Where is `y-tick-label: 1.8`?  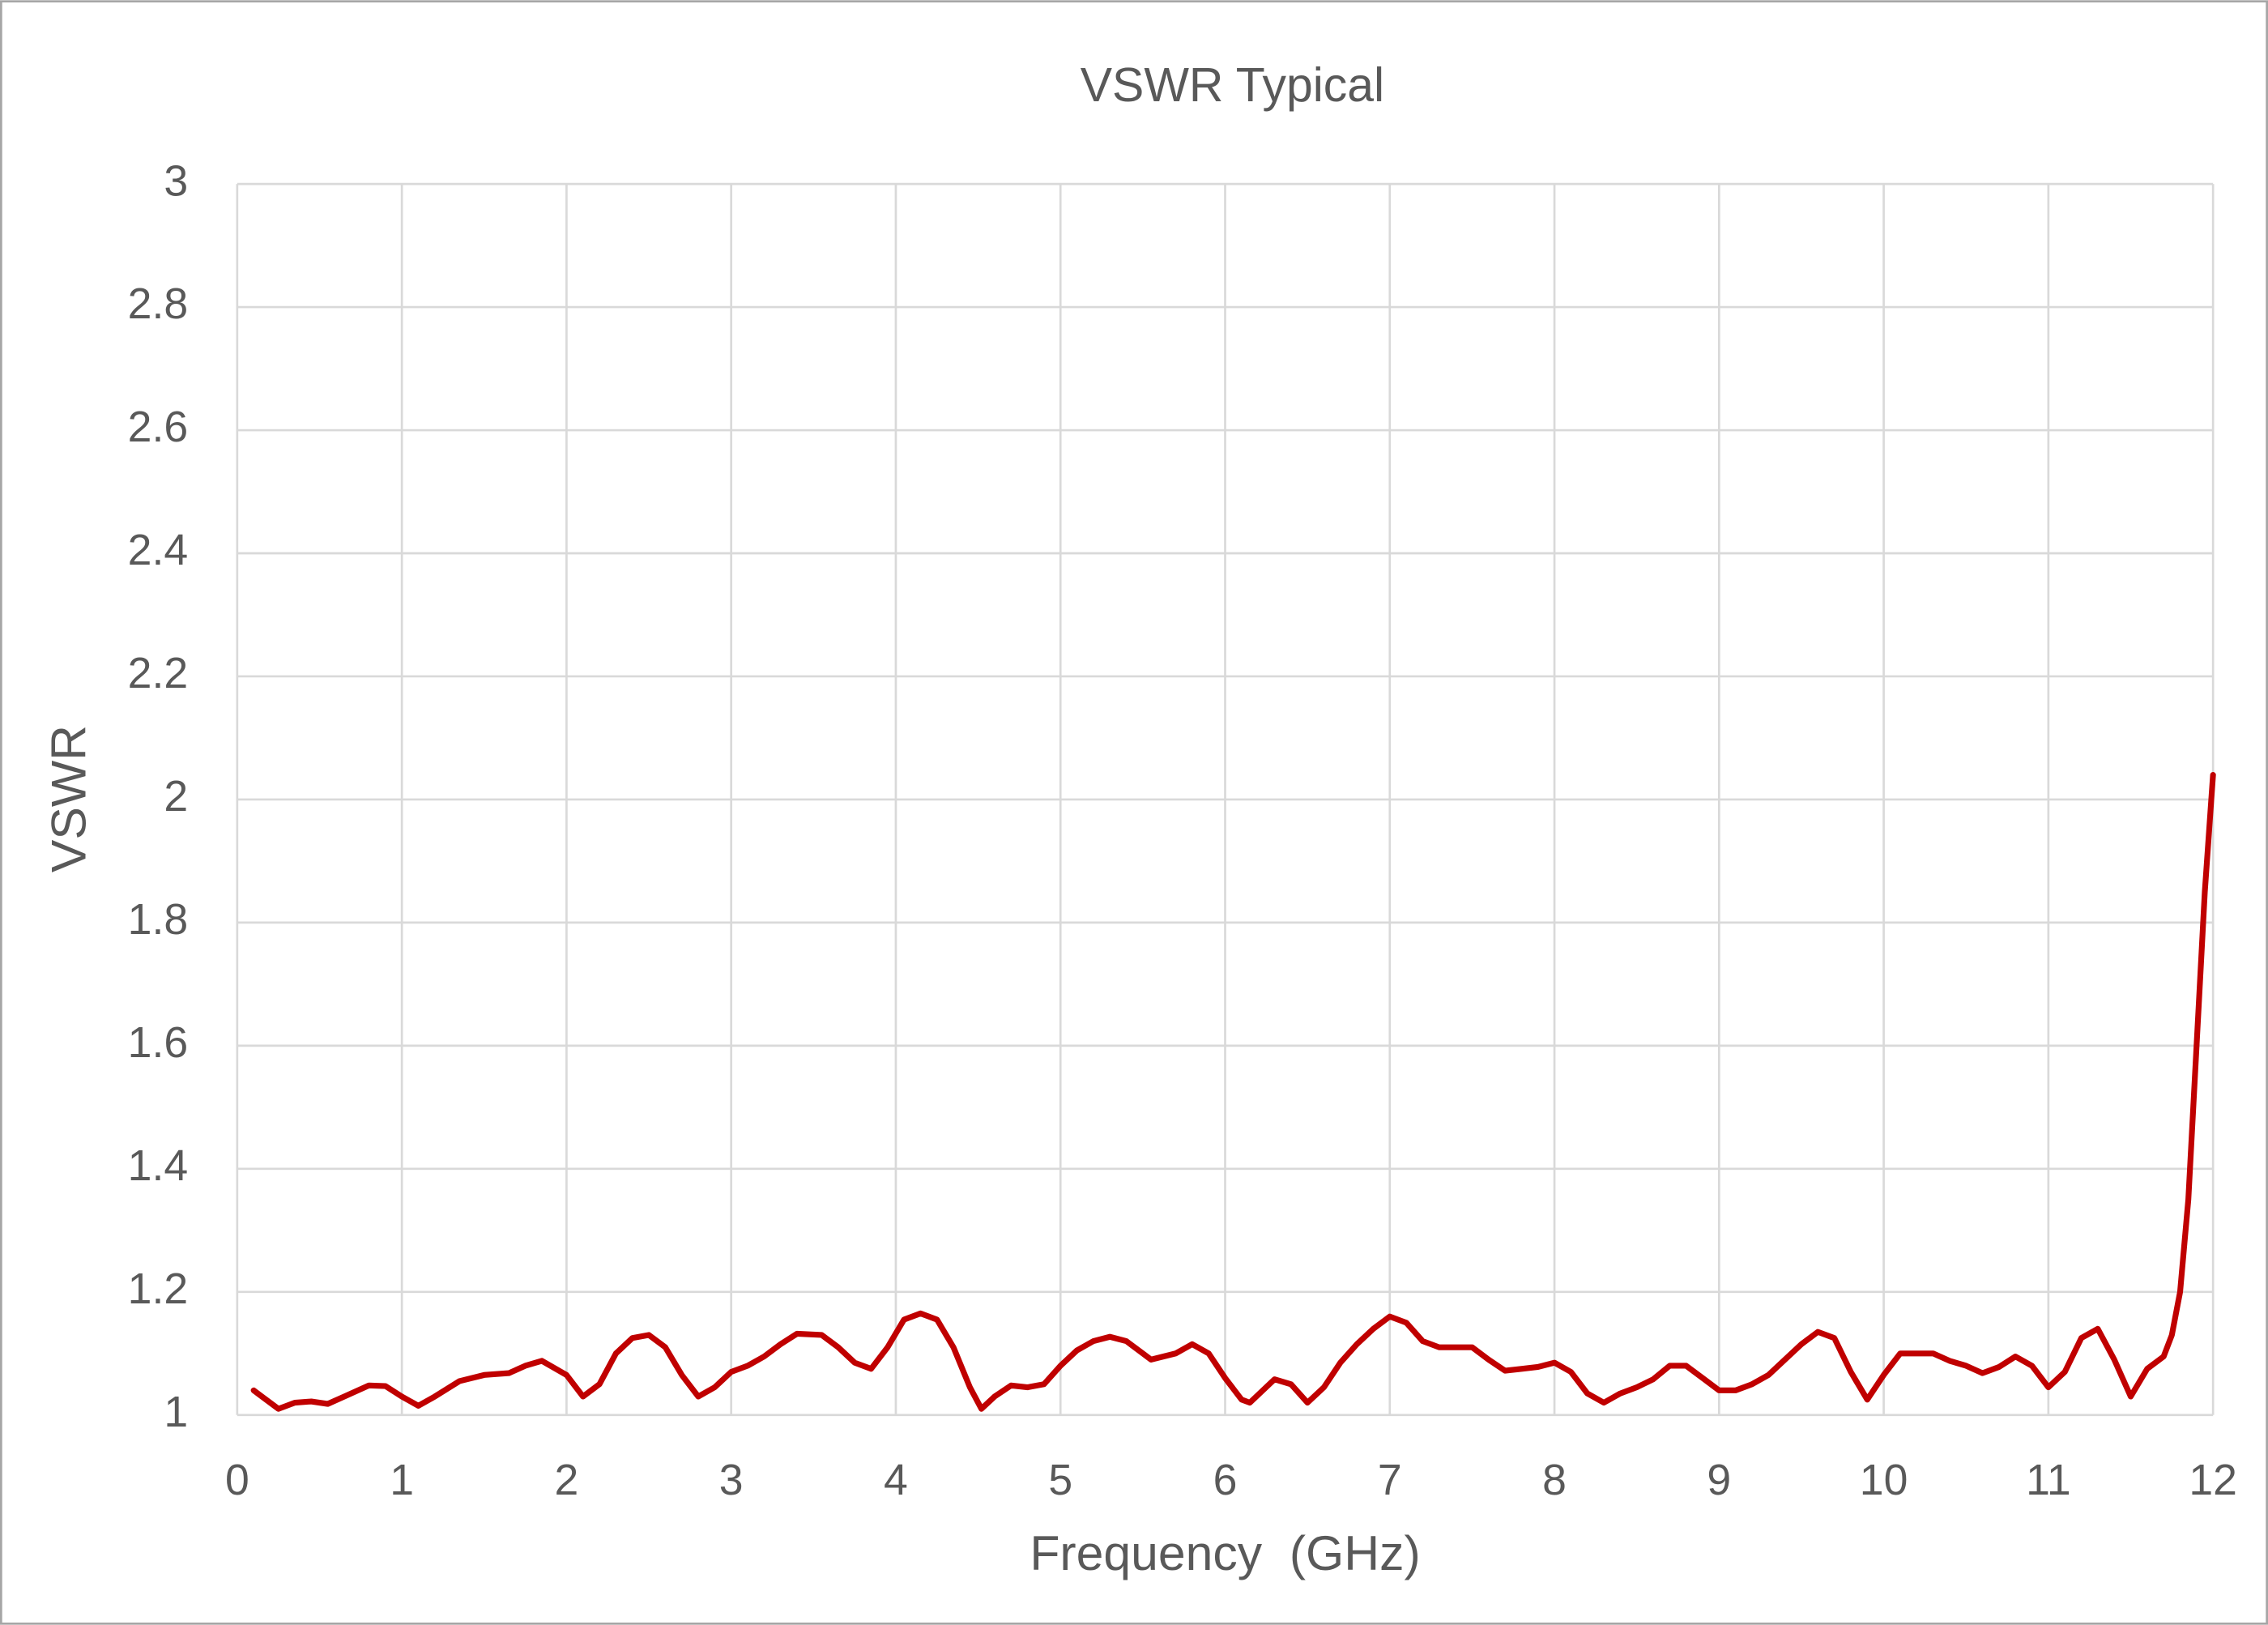
y-tick-label: 1.8 is located at coordinates (158, 920).